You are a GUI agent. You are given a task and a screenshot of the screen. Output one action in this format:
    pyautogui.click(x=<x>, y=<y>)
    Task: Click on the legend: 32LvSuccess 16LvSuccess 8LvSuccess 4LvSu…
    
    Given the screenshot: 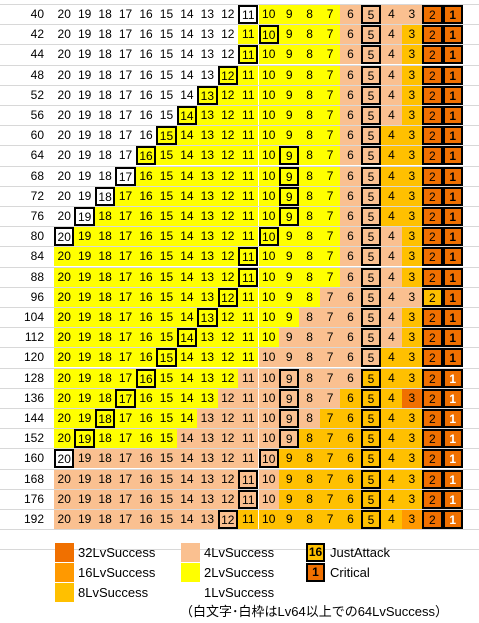 What is the action you would take?
    pyautogui.click(x=239, y=583)
    